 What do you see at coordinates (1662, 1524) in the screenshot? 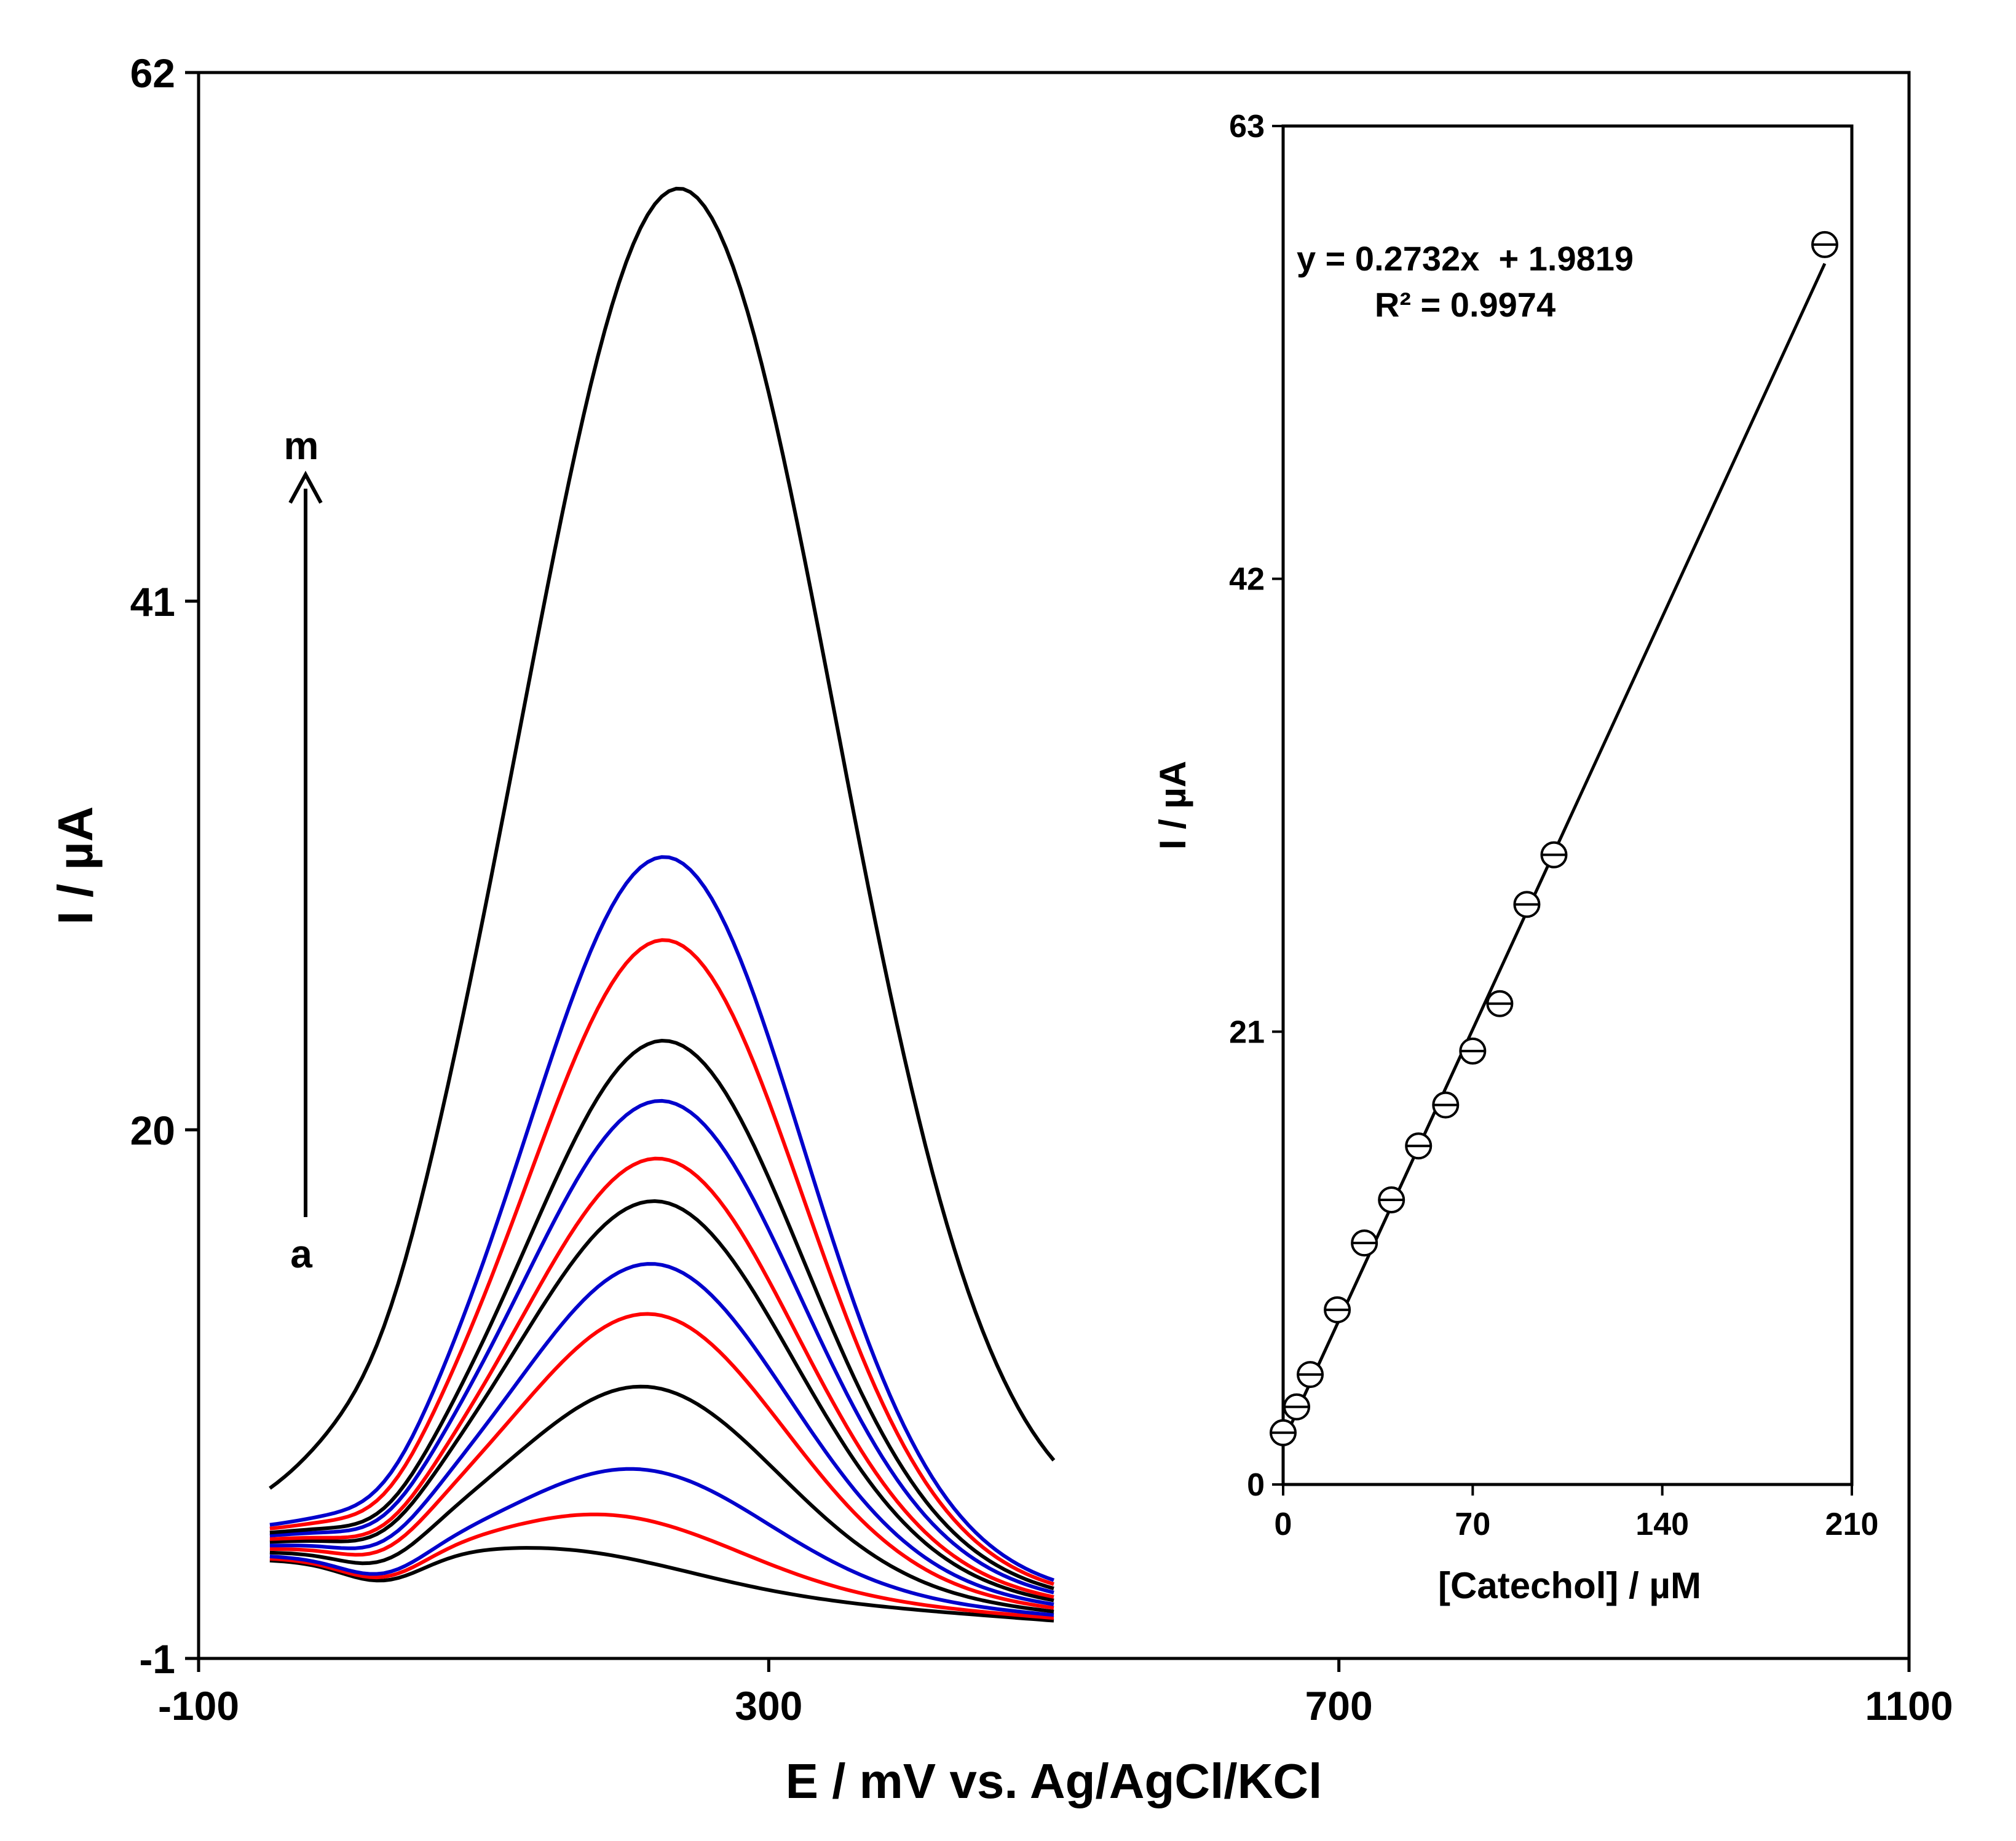
I see `inset-x-tick-label: 140` at bounding box center [1662, 1524].